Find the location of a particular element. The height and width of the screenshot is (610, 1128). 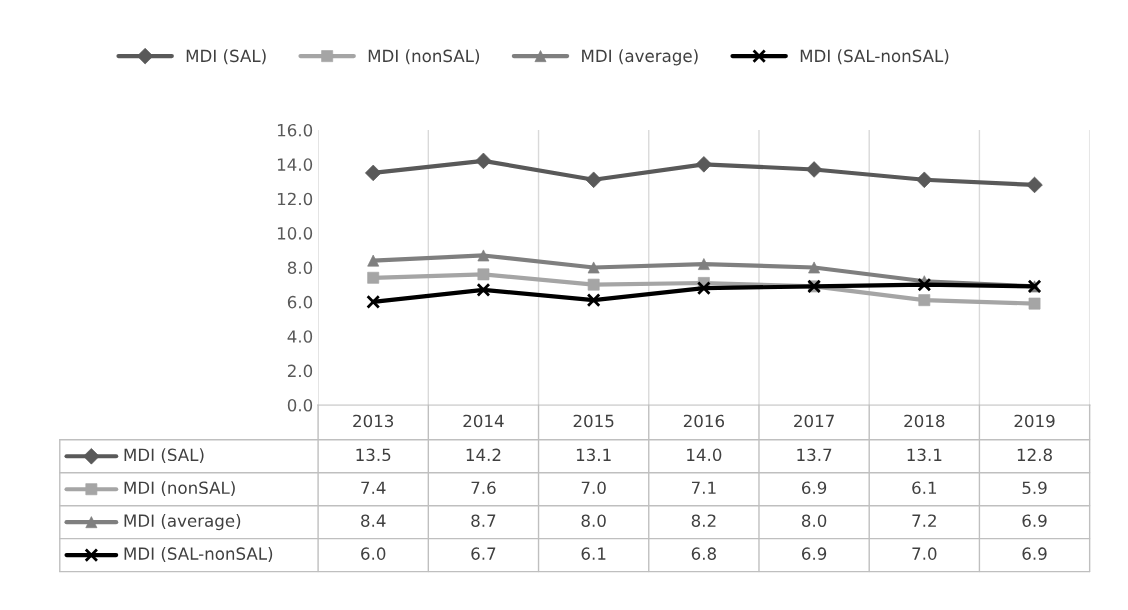

data-label: 7.6 is located at coordinates (483, 488).